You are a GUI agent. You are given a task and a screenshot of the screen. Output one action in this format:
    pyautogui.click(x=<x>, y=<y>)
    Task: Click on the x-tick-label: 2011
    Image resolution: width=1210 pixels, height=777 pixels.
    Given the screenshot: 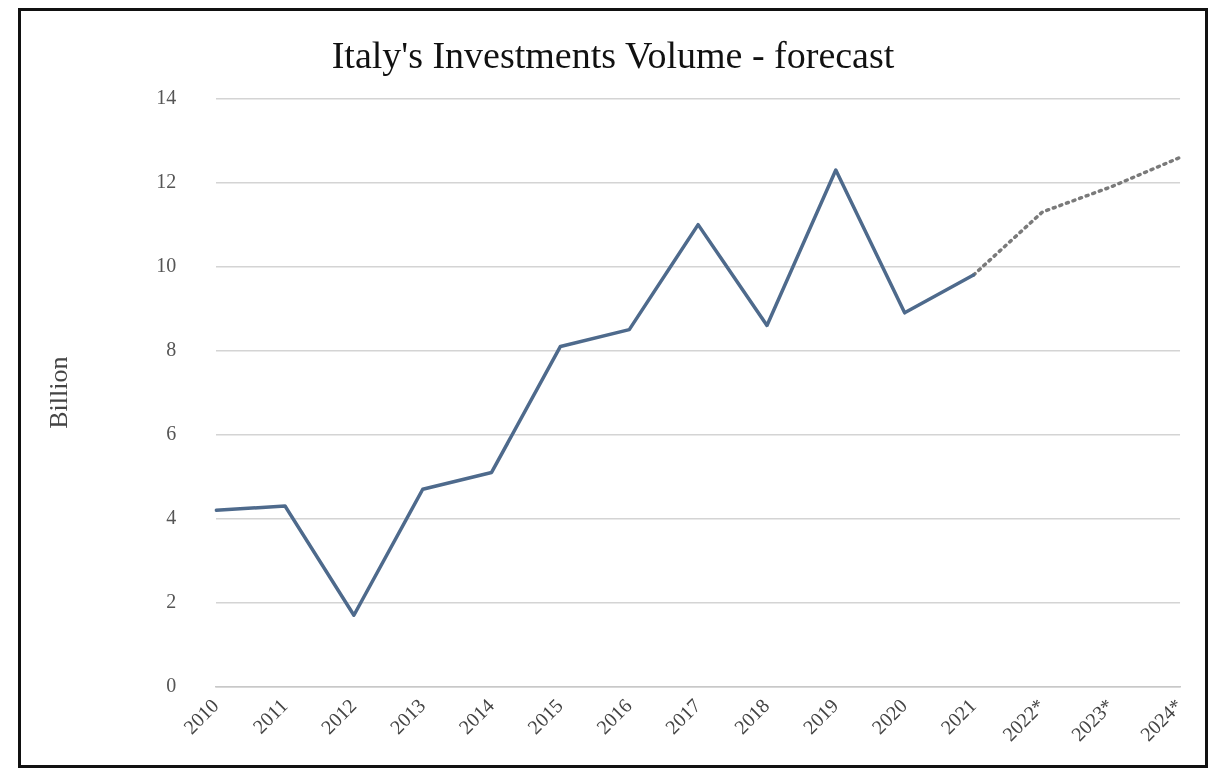 What is the action you would take?
    pyautogui.click(x=270, y=716)
    